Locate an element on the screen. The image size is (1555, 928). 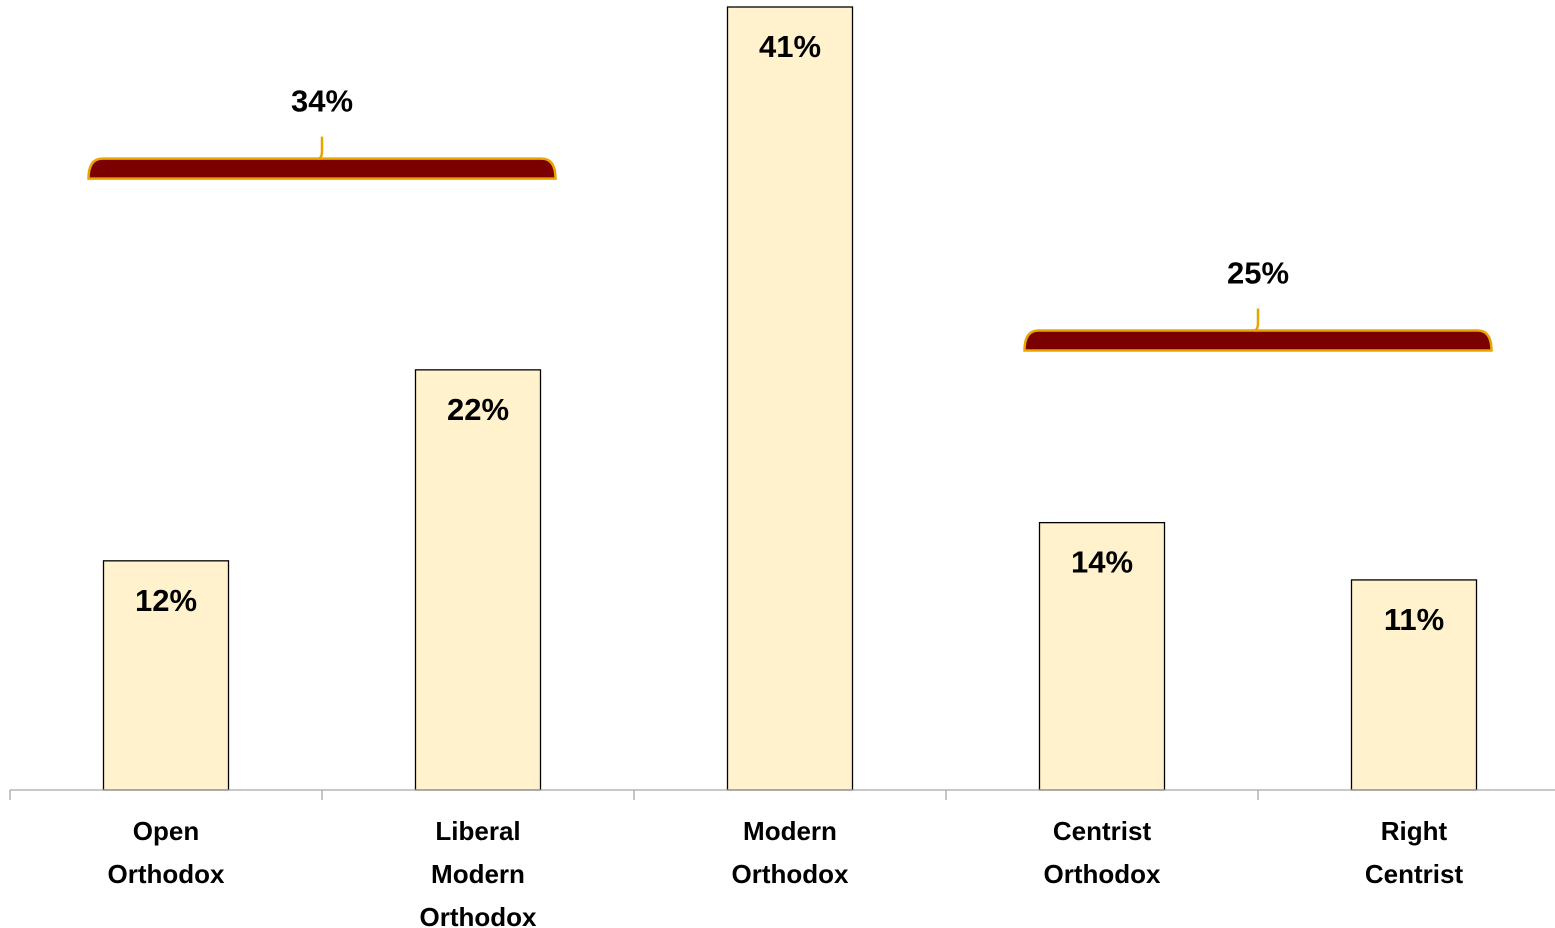
category-label-2: Modern Orthodox is located at coordinates (791, 852).